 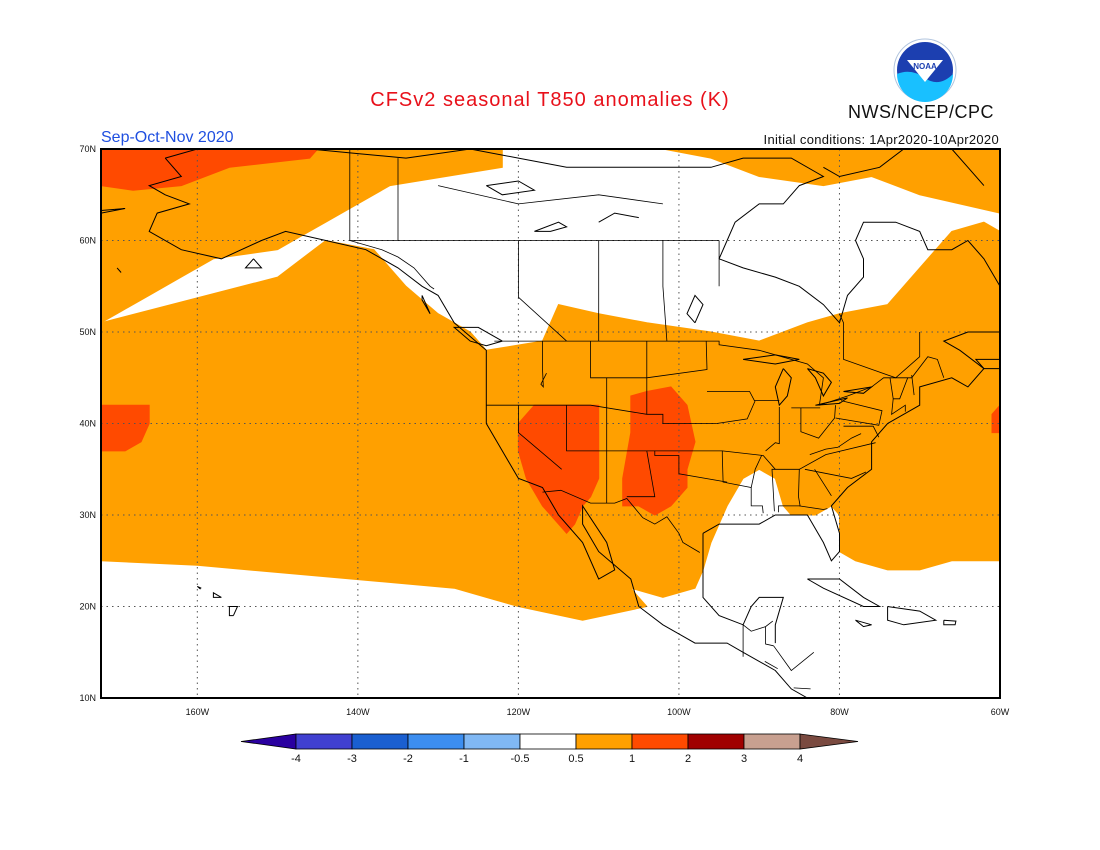 What do you see at coordinates (296, 759) in the screenshot?
I see `colorbar-label: -4` at bounding box center [296, 759].